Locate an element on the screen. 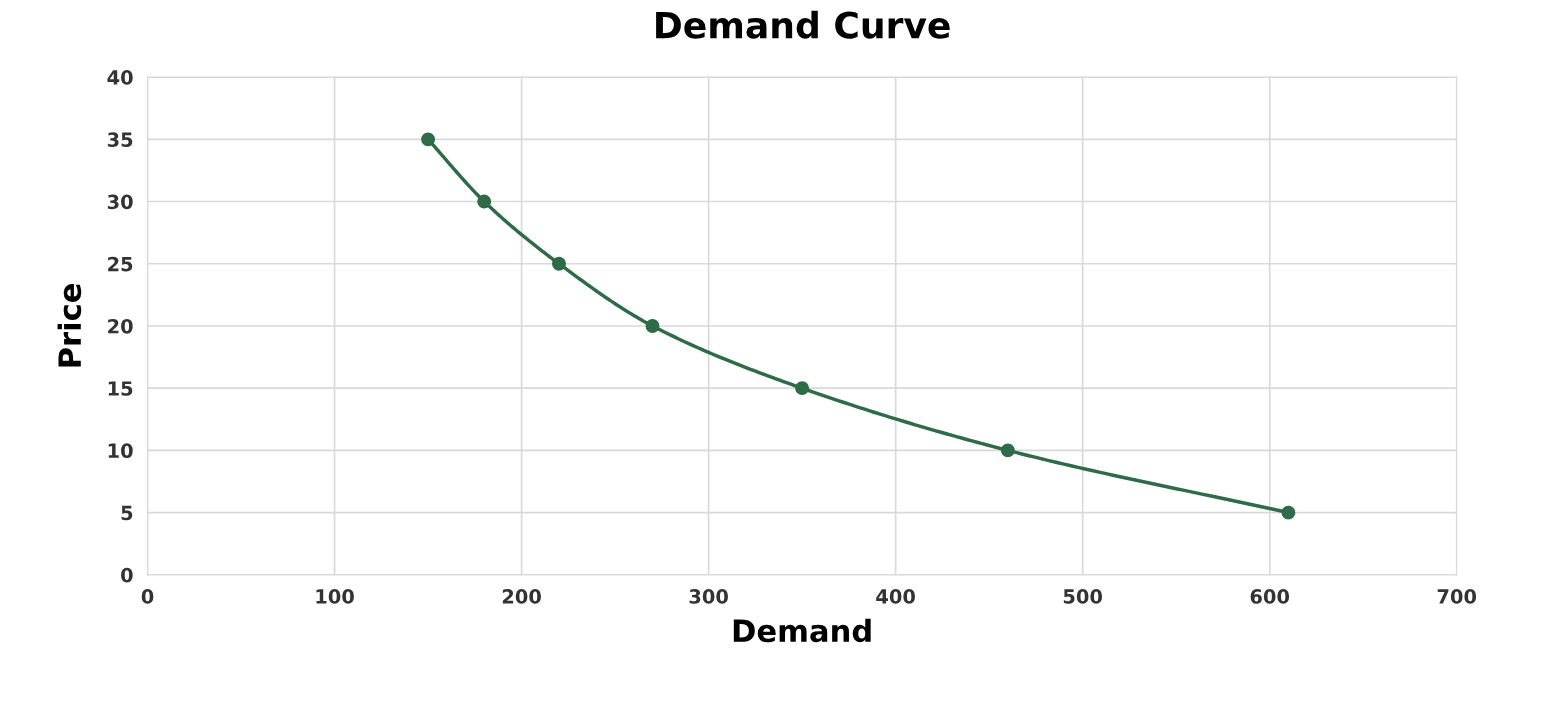 This screenshot has width=1553, height=701. x-tick-label: 700 is located at coordinates (1457, 596).